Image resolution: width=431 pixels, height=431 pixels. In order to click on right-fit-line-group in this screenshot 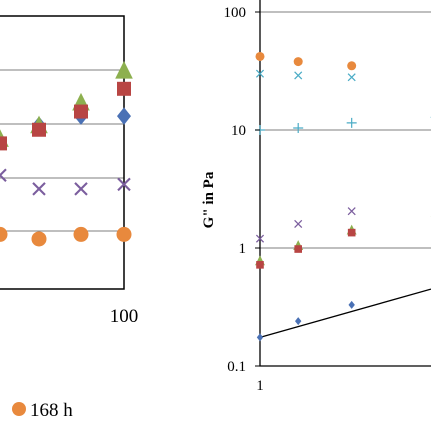, I will do `click(345, 313)`.